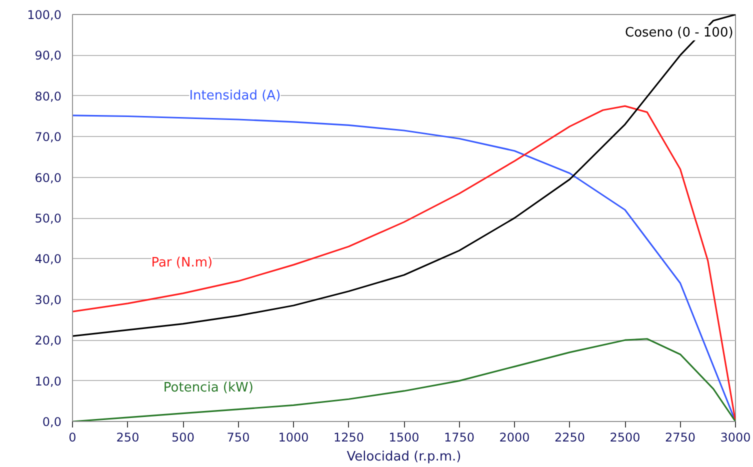 The width and height of the screenshot is (753, 467). What do you see at coordinates (48, 381) in the screenshot?
I see `y-tick-label: 10,0` at bounding box center [48, 381].